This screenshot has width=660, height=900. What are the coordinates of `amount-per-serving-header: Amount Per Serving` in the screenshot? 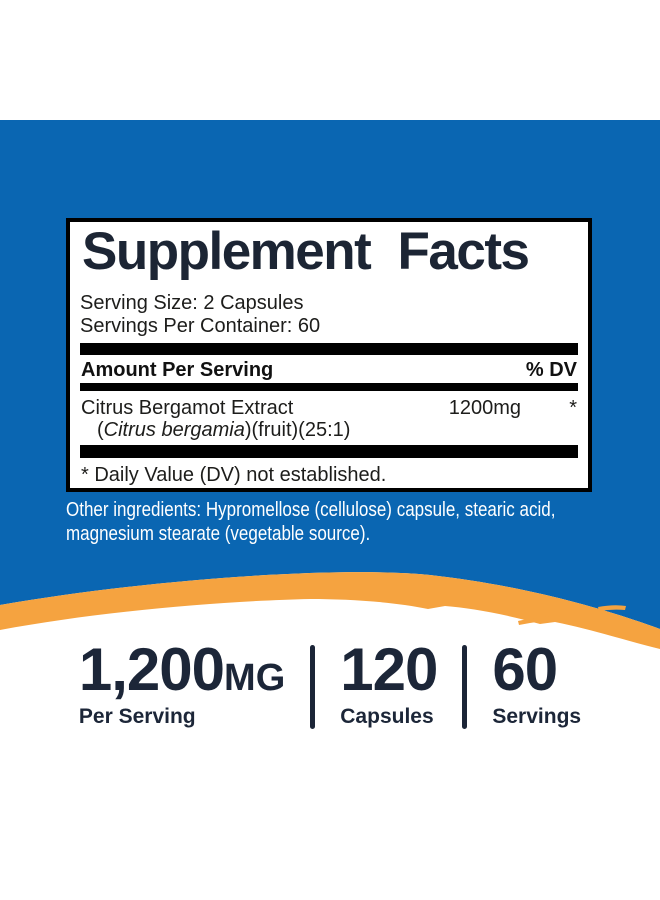 It's located at (177, 370).